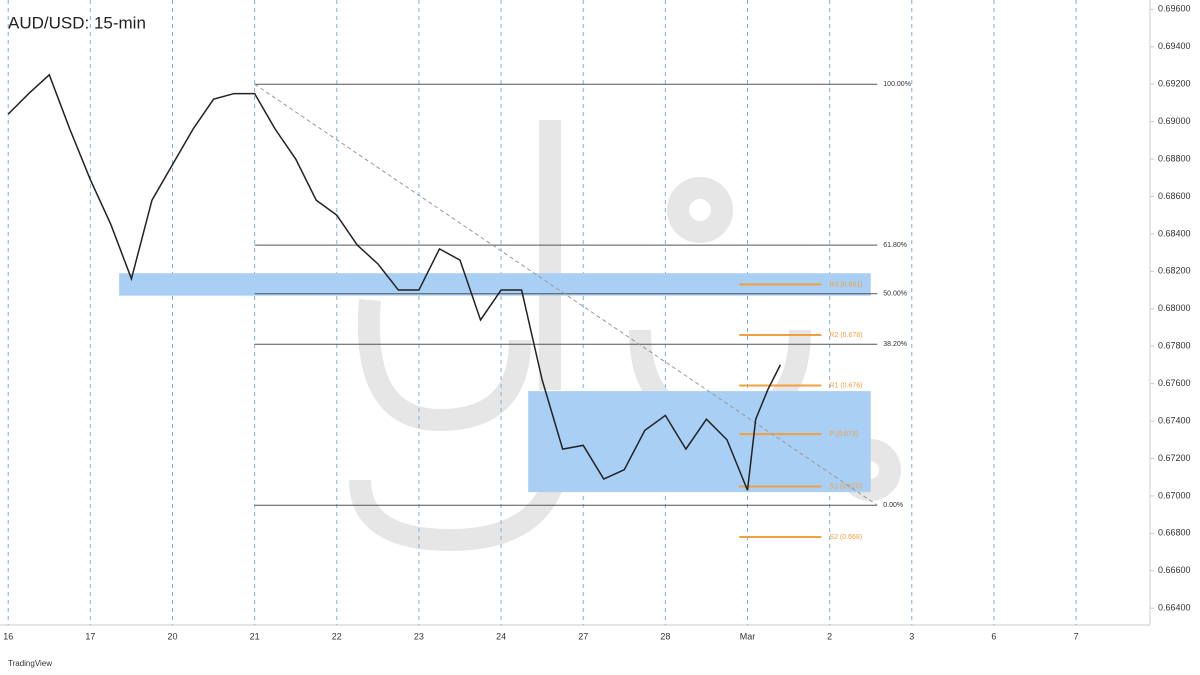 The height and width of the screenshot is (675, 1200). What do you see at coordinates (1174, 158) in the screenshot?
I see `y-tick-label: 0.68800` at bounding box center [1174, 158].